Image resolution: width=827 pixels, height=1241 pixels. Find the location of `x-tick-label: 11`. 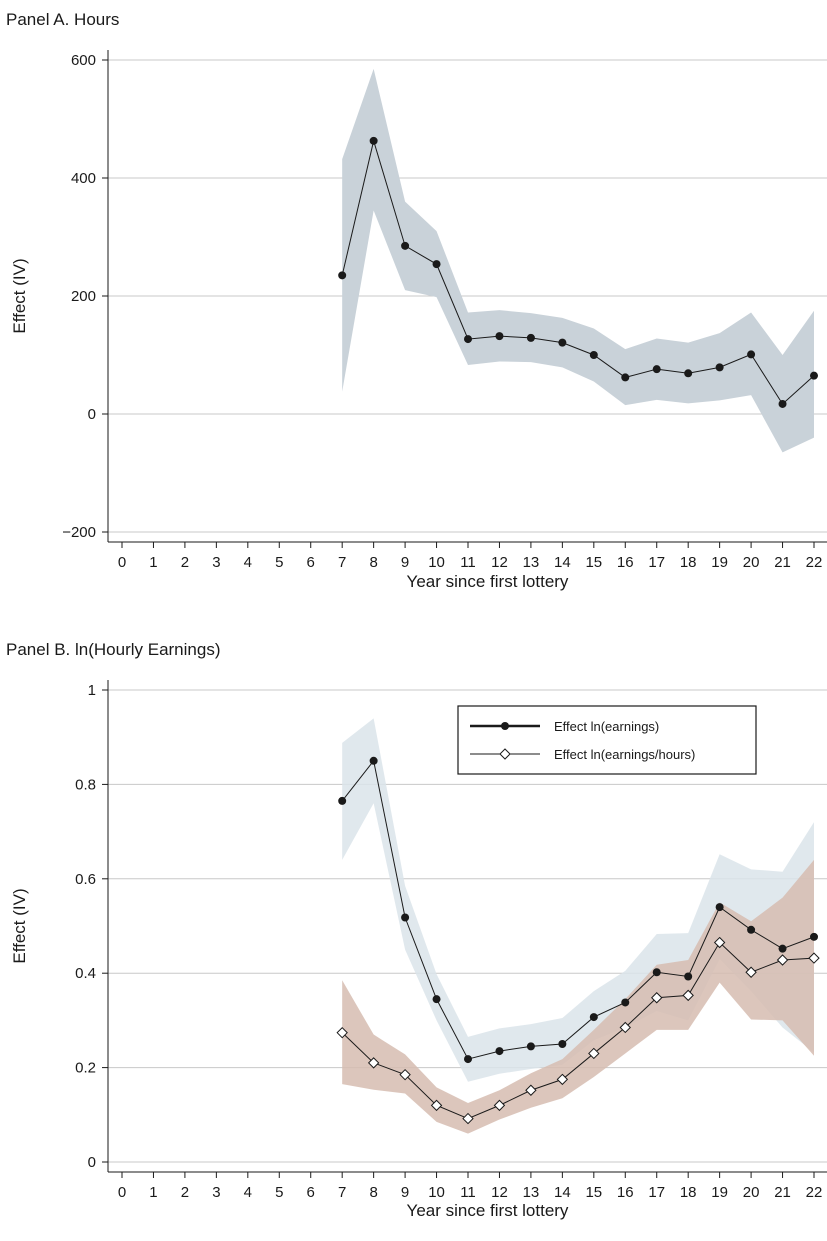

x-tick-label: 11 is located at coordinates (468, 562).